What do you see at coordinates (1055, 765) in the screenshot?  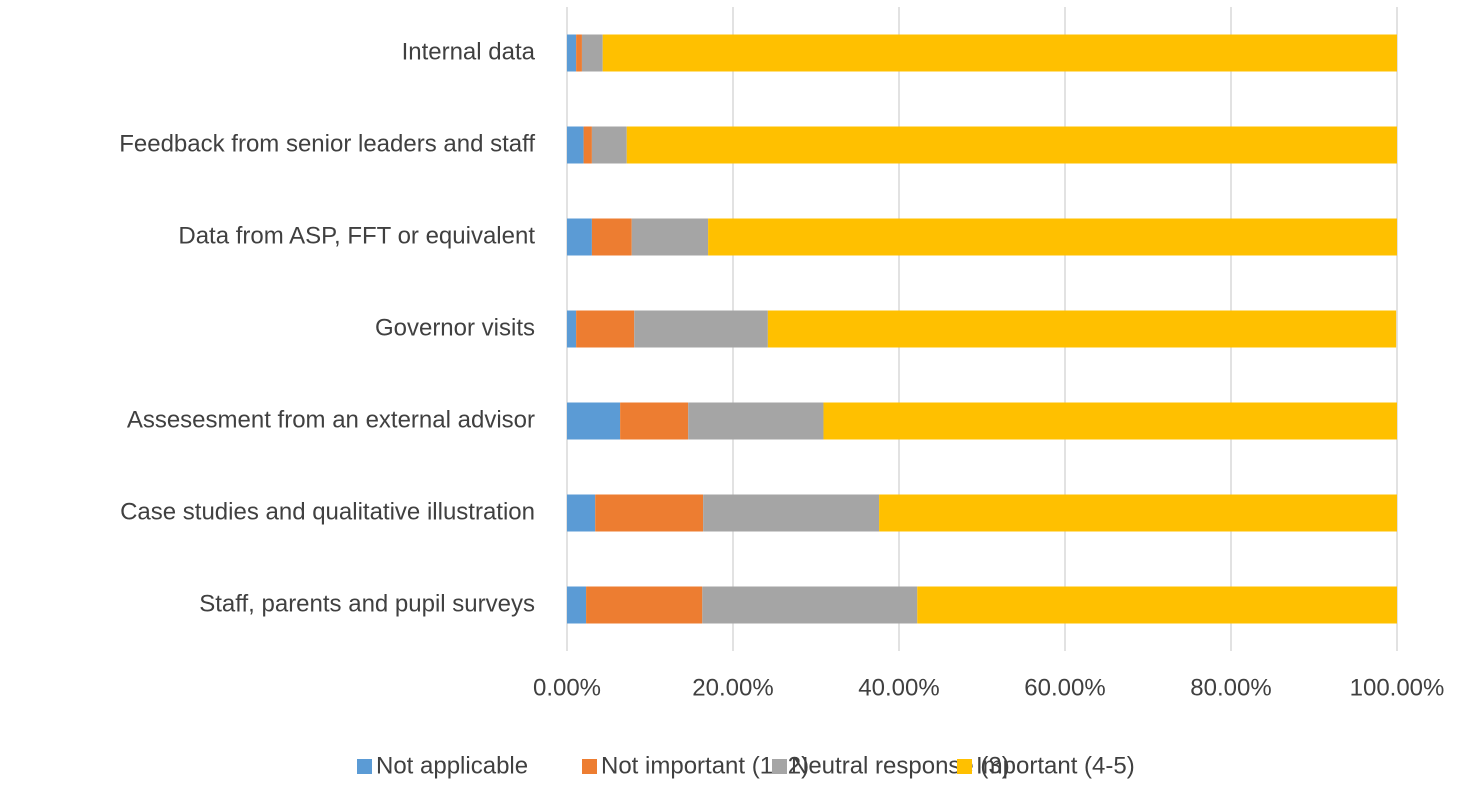 I see `legend-label: Important (4-5)` at bounding box center [1055, 765].